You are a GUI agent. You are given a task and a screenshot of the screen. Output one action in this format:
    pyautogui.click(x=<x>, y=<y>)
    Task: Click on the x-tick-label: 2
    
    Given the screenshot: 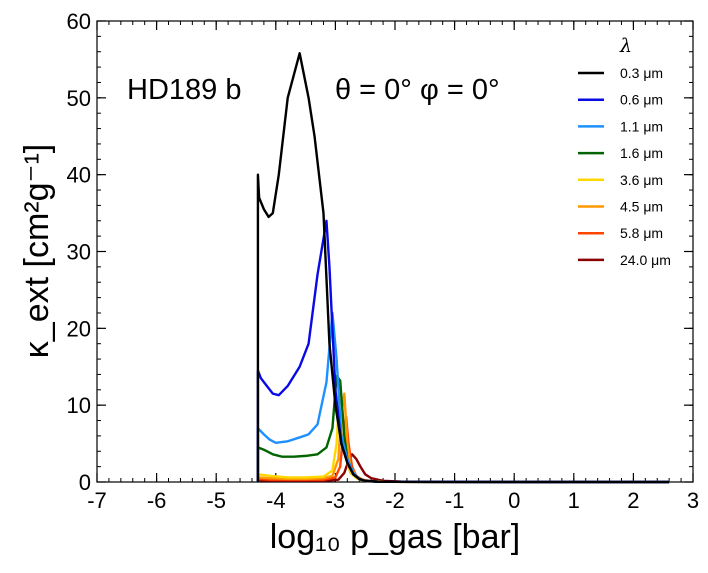 What is the action you would take?
    pyautogui.click(x=633, y=500)
    